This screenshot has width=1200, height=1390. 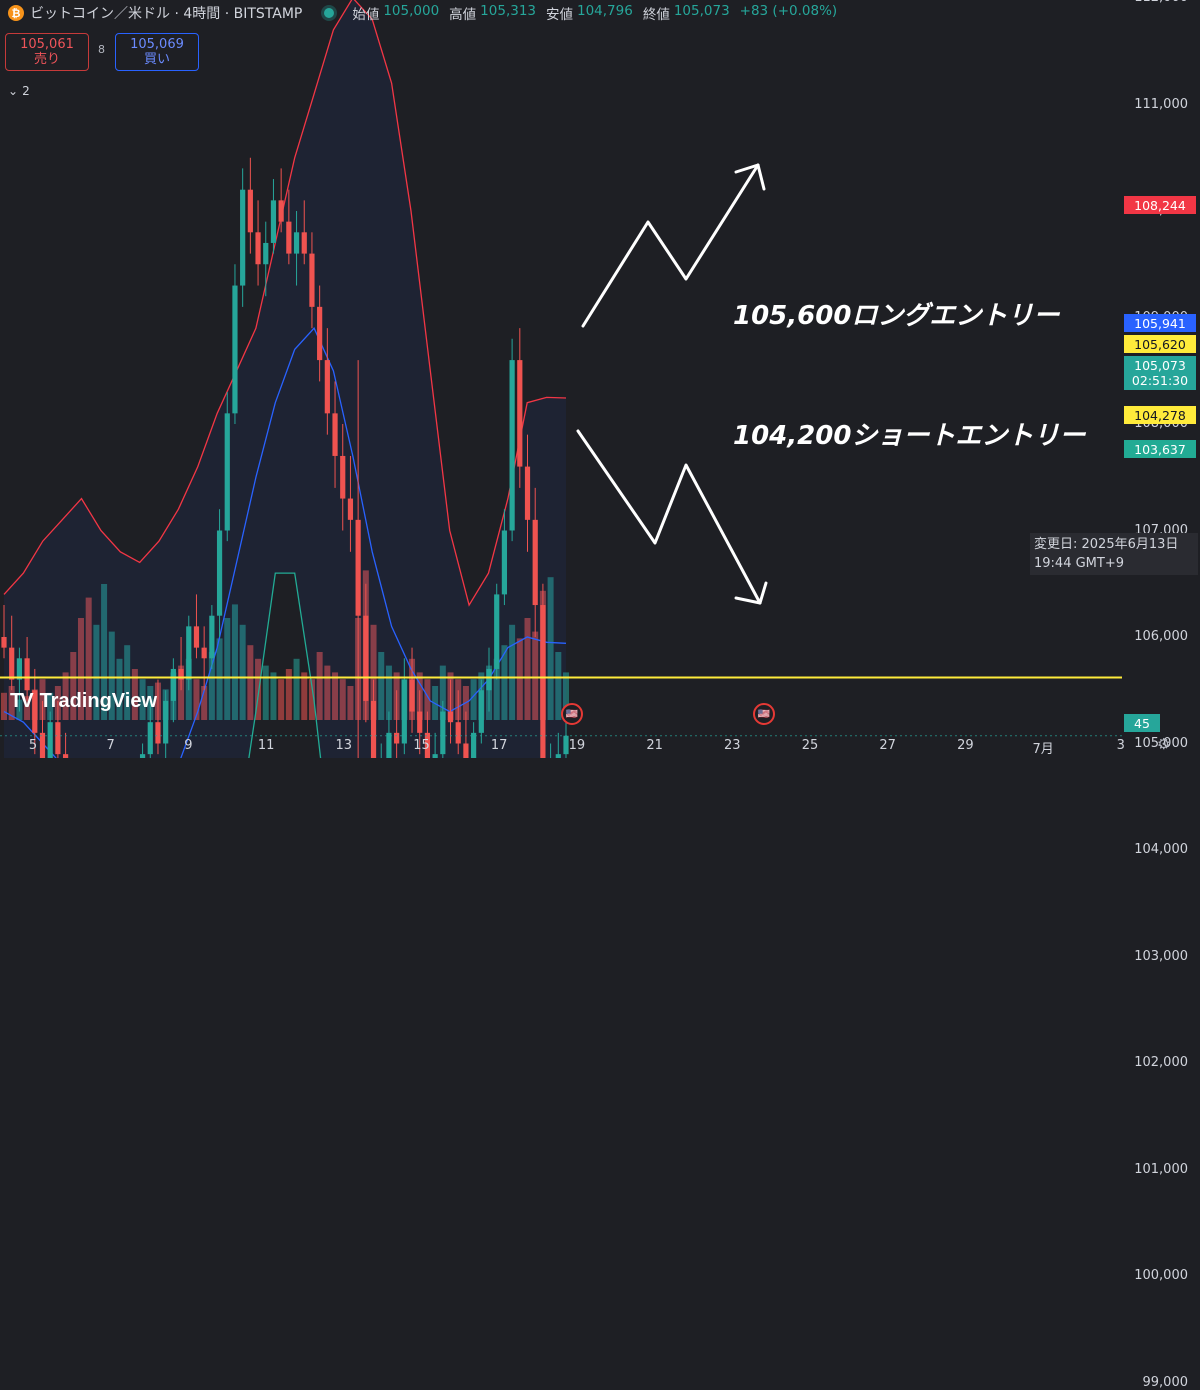 I want to click on sell-button: 105,061 売り, so click(x=47, y=52).